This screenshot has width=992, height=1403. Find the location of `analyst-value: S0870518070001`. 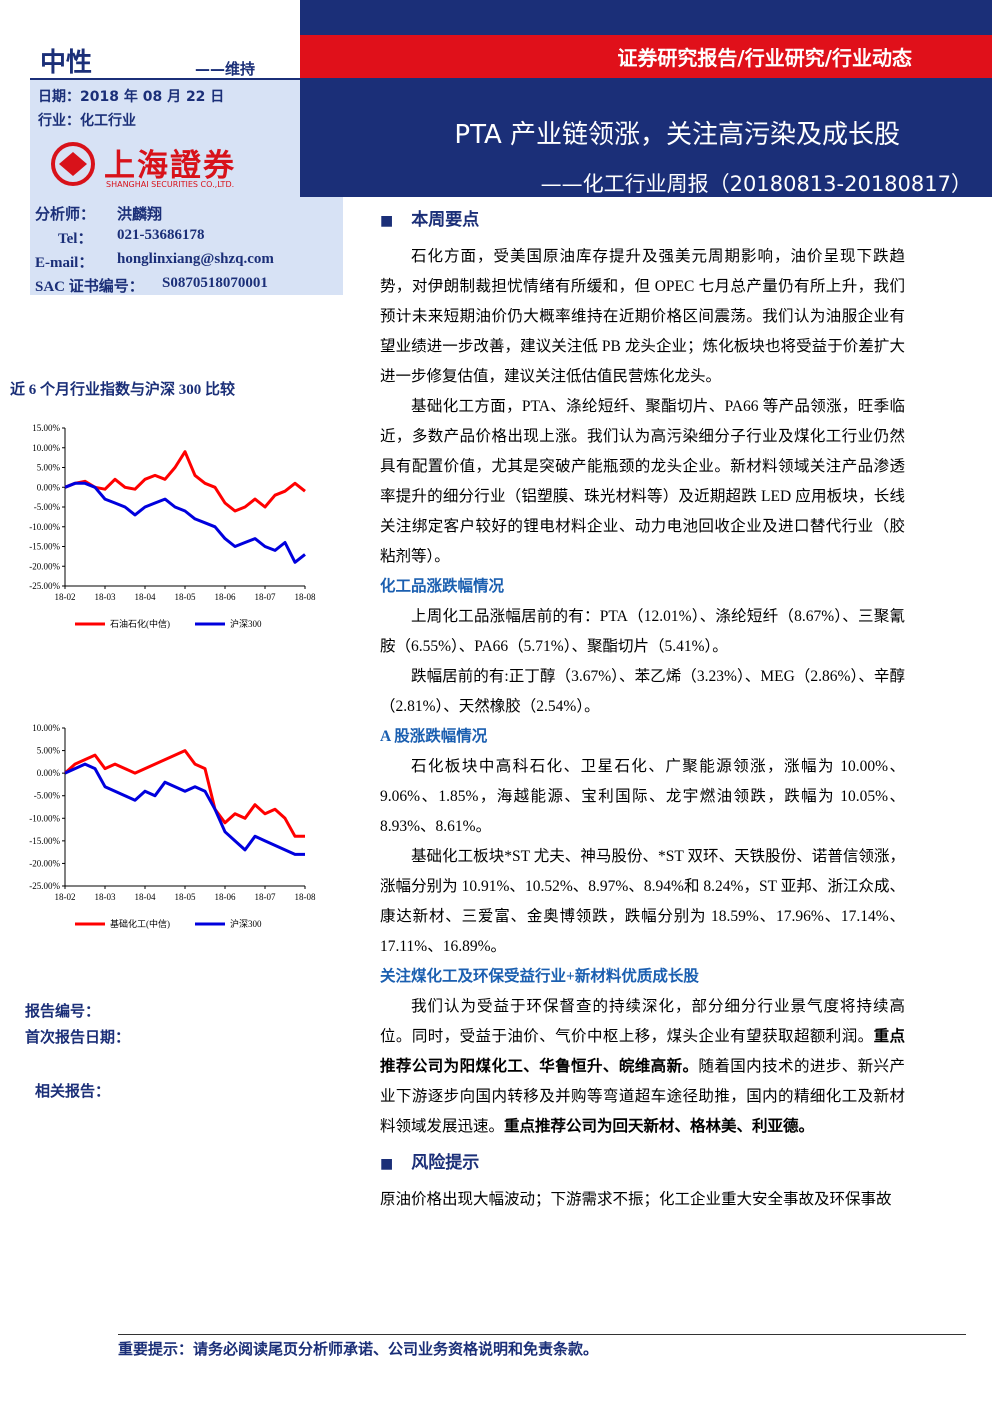

analyst-value: S0870518070001 is located at coordinates (215, 283).